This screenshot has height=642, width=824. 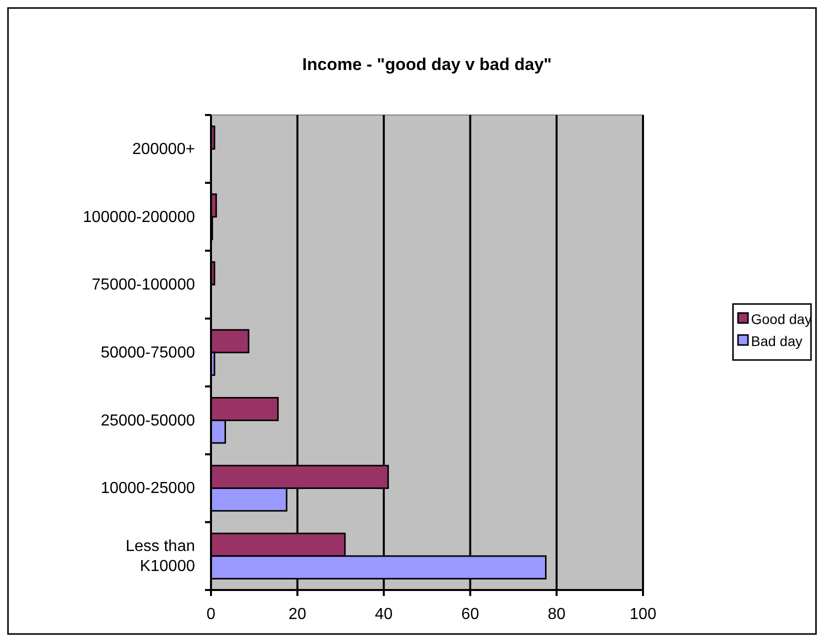 What do you see at coordinates (211, 614) in the screenshot?
I see `x-tick-label: 0` at bounding box center [211, 614].